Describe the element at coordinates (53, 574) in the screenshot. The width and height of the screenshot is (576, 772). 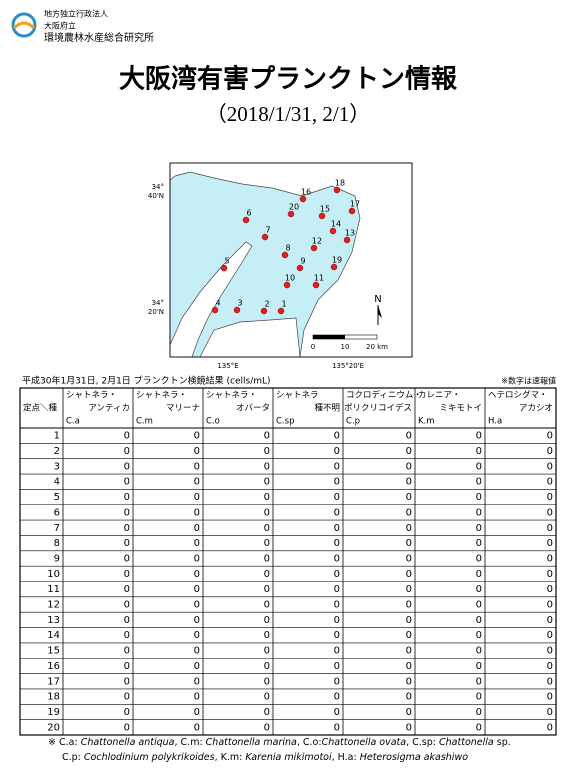
I see `table-cell: 10` at that location.